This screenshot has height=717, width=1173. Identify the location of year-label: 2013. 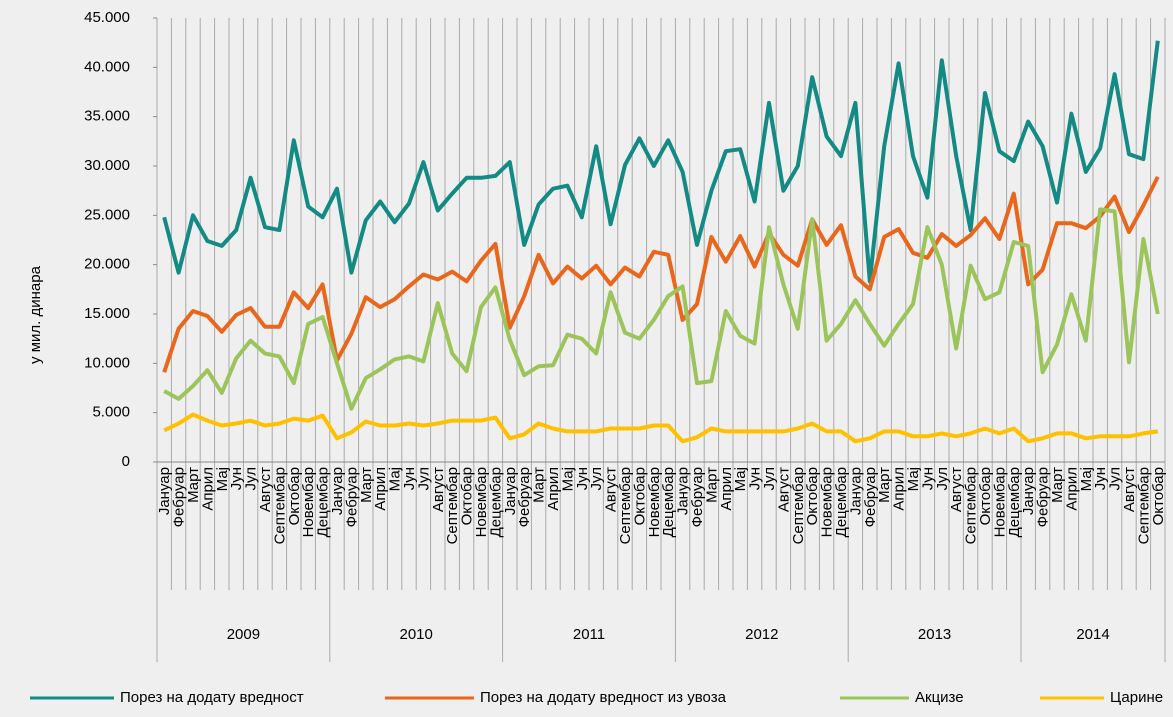
(934, 634).